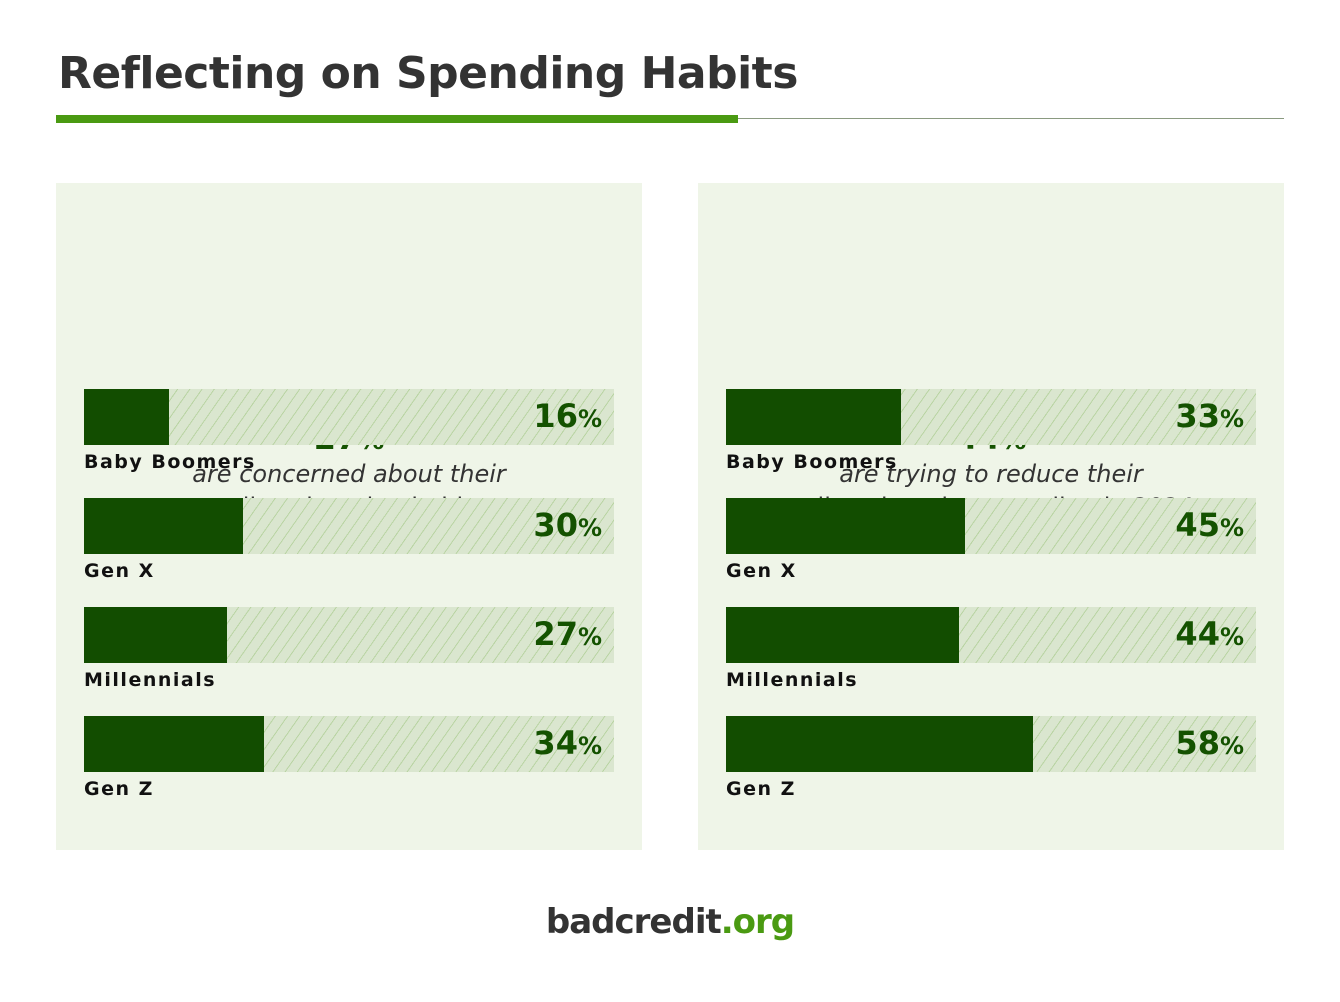 The height and width of the screenshot is (1002, 1340). I want to click on bar-row: 16% Baby Boomers, so click(349, 431).